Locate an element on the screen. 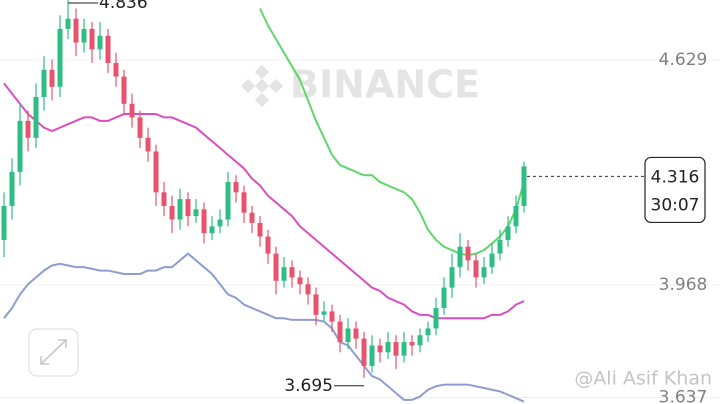 This screenshot has width=720, height=404. y-tick-label: 4.629 is located at coordinates (683, 60).